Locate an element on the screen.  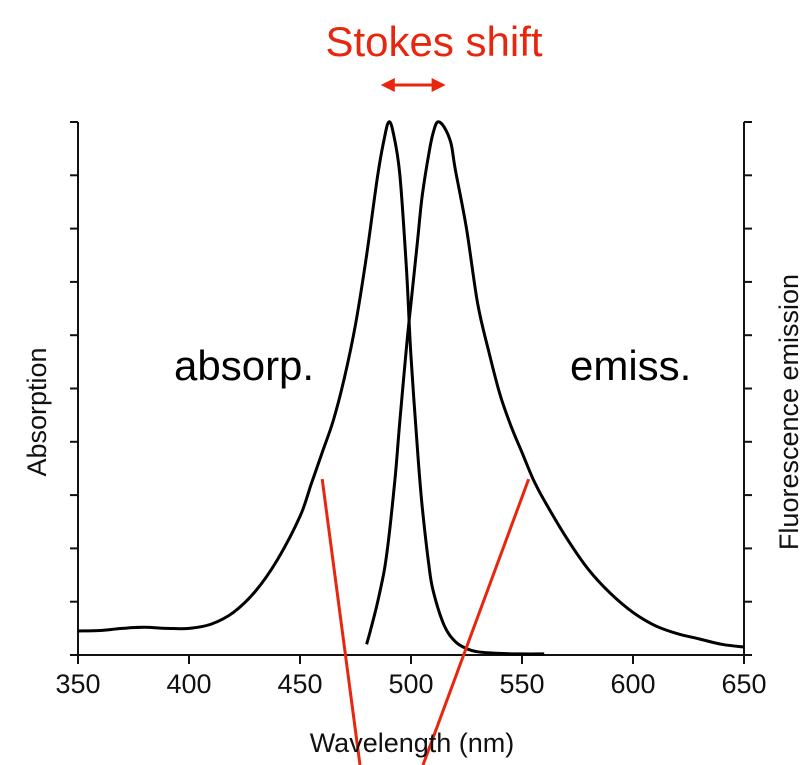
x-tick-label: 450 is located at coordinates (299, 684).